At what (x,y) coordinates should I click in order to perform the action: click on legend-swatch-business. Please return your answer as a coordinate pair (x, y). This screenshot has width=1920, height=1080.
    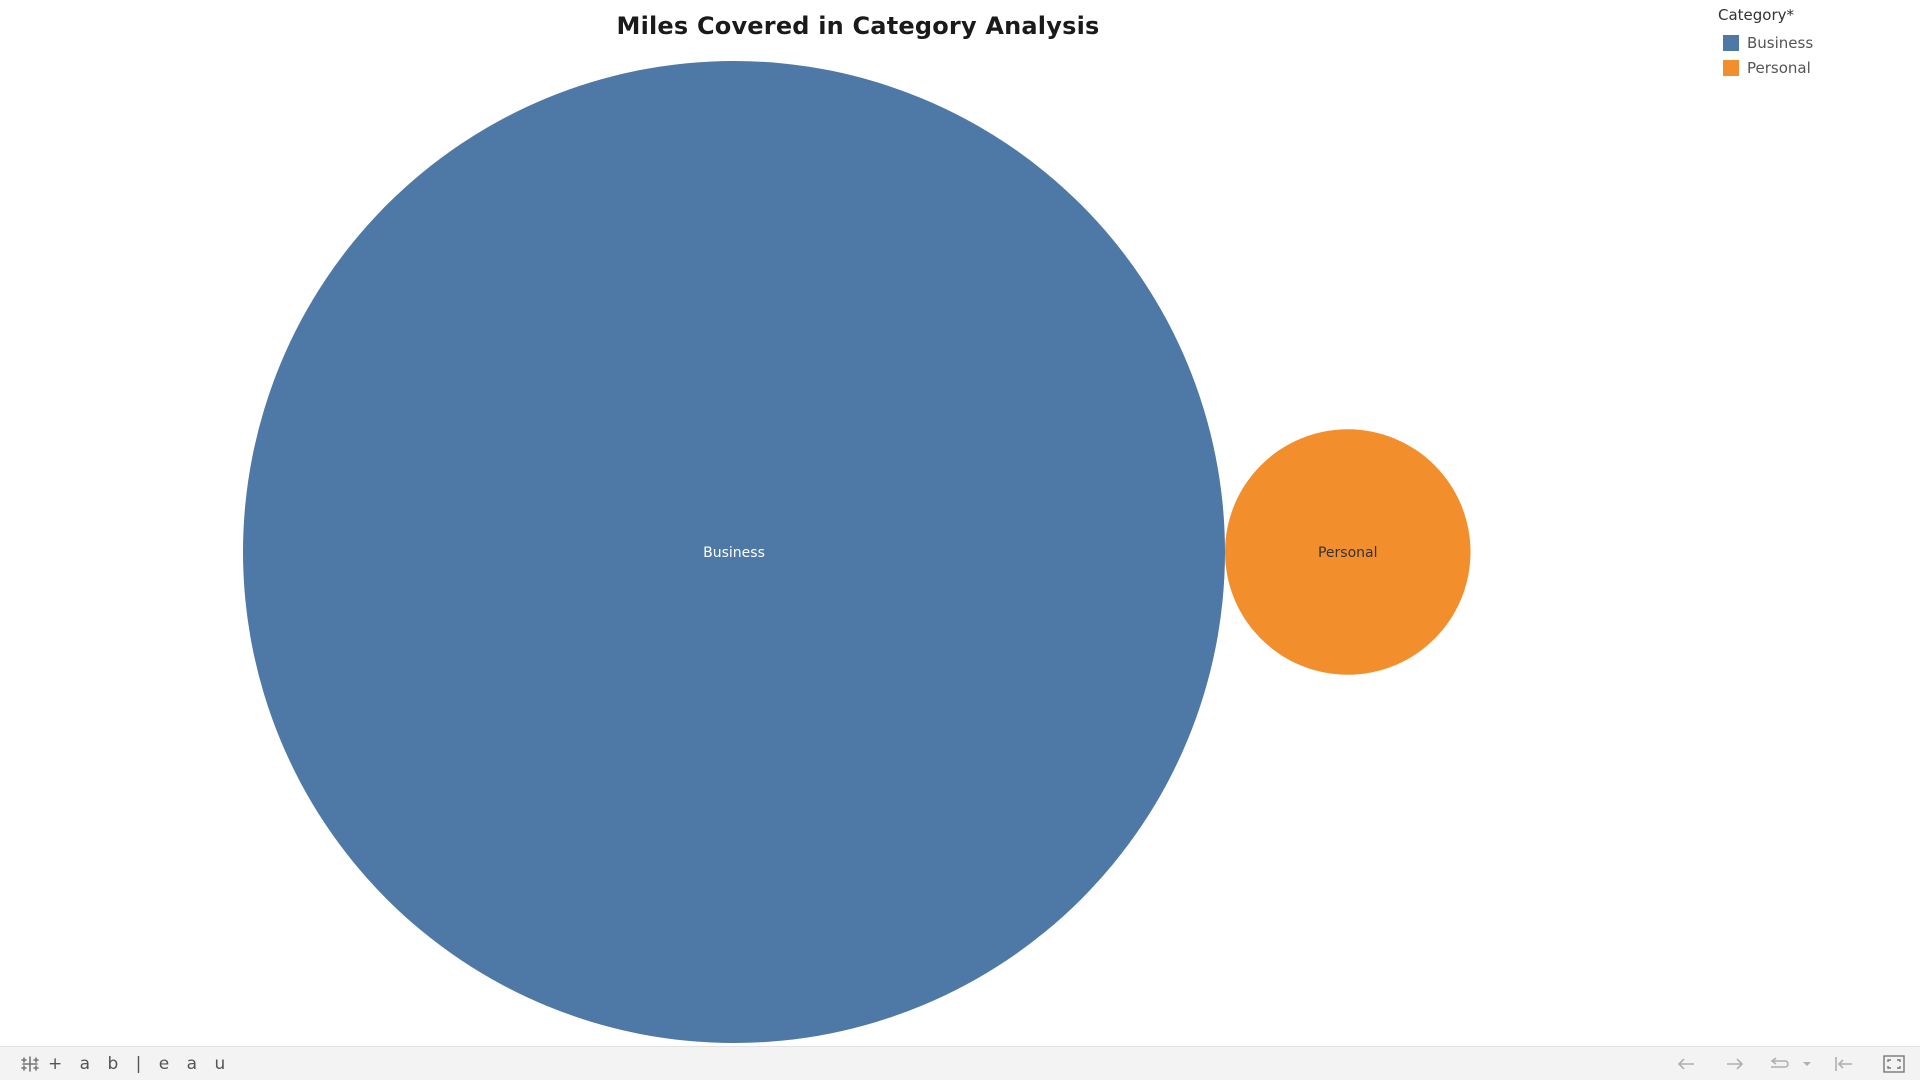
    Looking at the image, I should click on (1731, 42).